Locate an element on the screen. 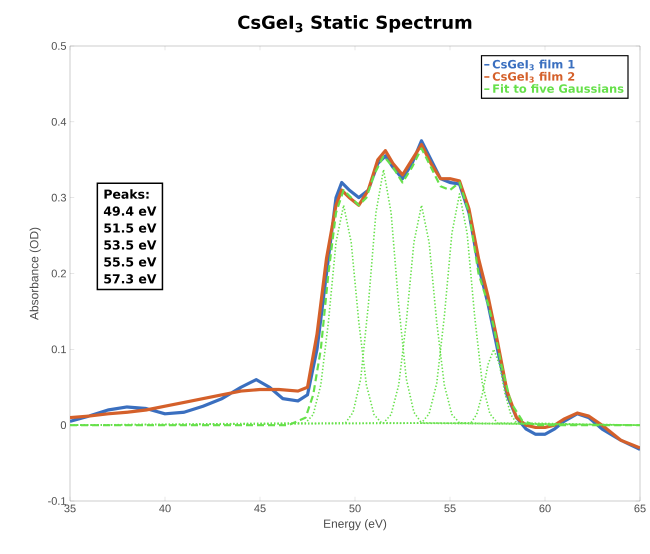  y-tick-label: 0.1 is located at coordinates (59, 349).